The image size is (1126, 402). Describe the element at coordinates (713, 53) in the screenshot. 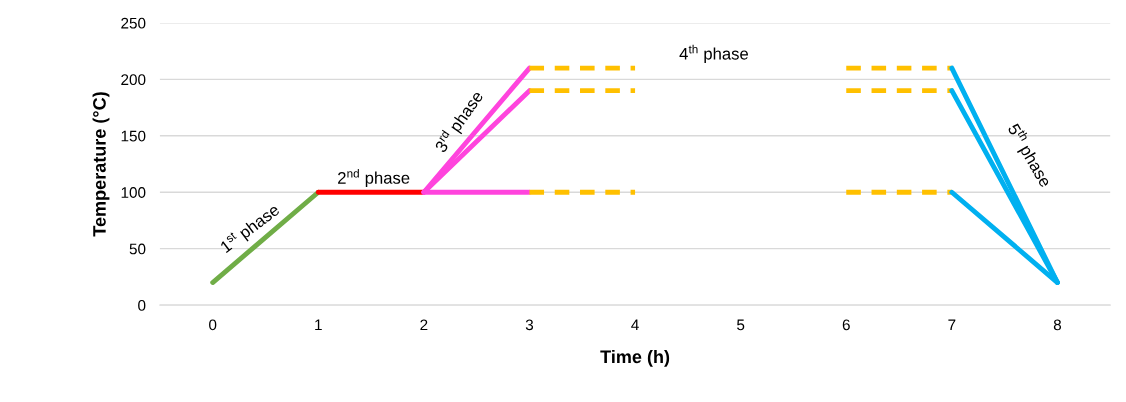

I see `annotation: 4$^{th}$ phase` at that location.